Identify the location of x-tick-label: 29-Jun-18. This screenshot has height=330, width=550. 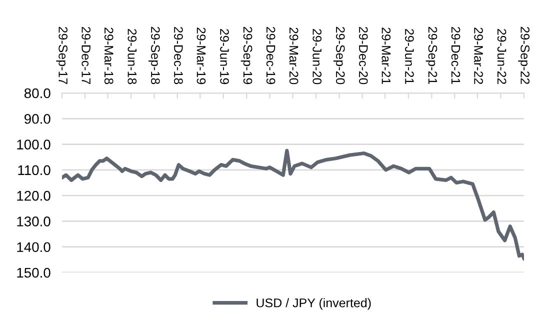
(132, 56).